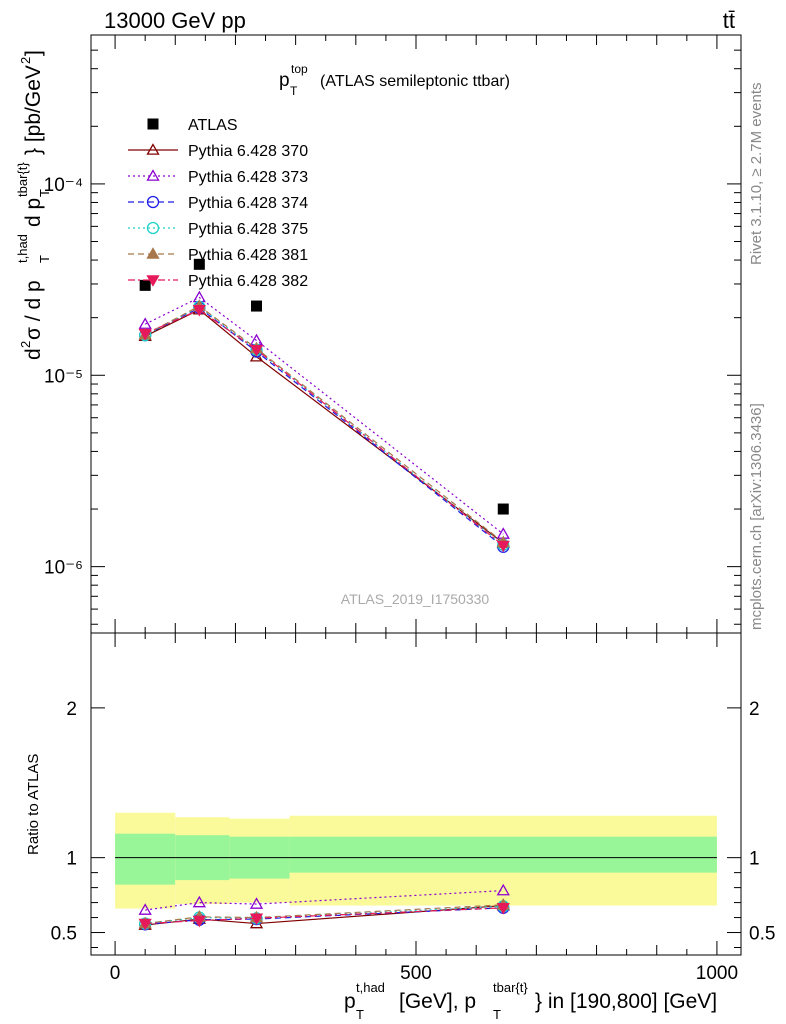  Describe the element at coordinates (213, 125) in the screenshot. I see `legend-label: ATLAS` at that location.